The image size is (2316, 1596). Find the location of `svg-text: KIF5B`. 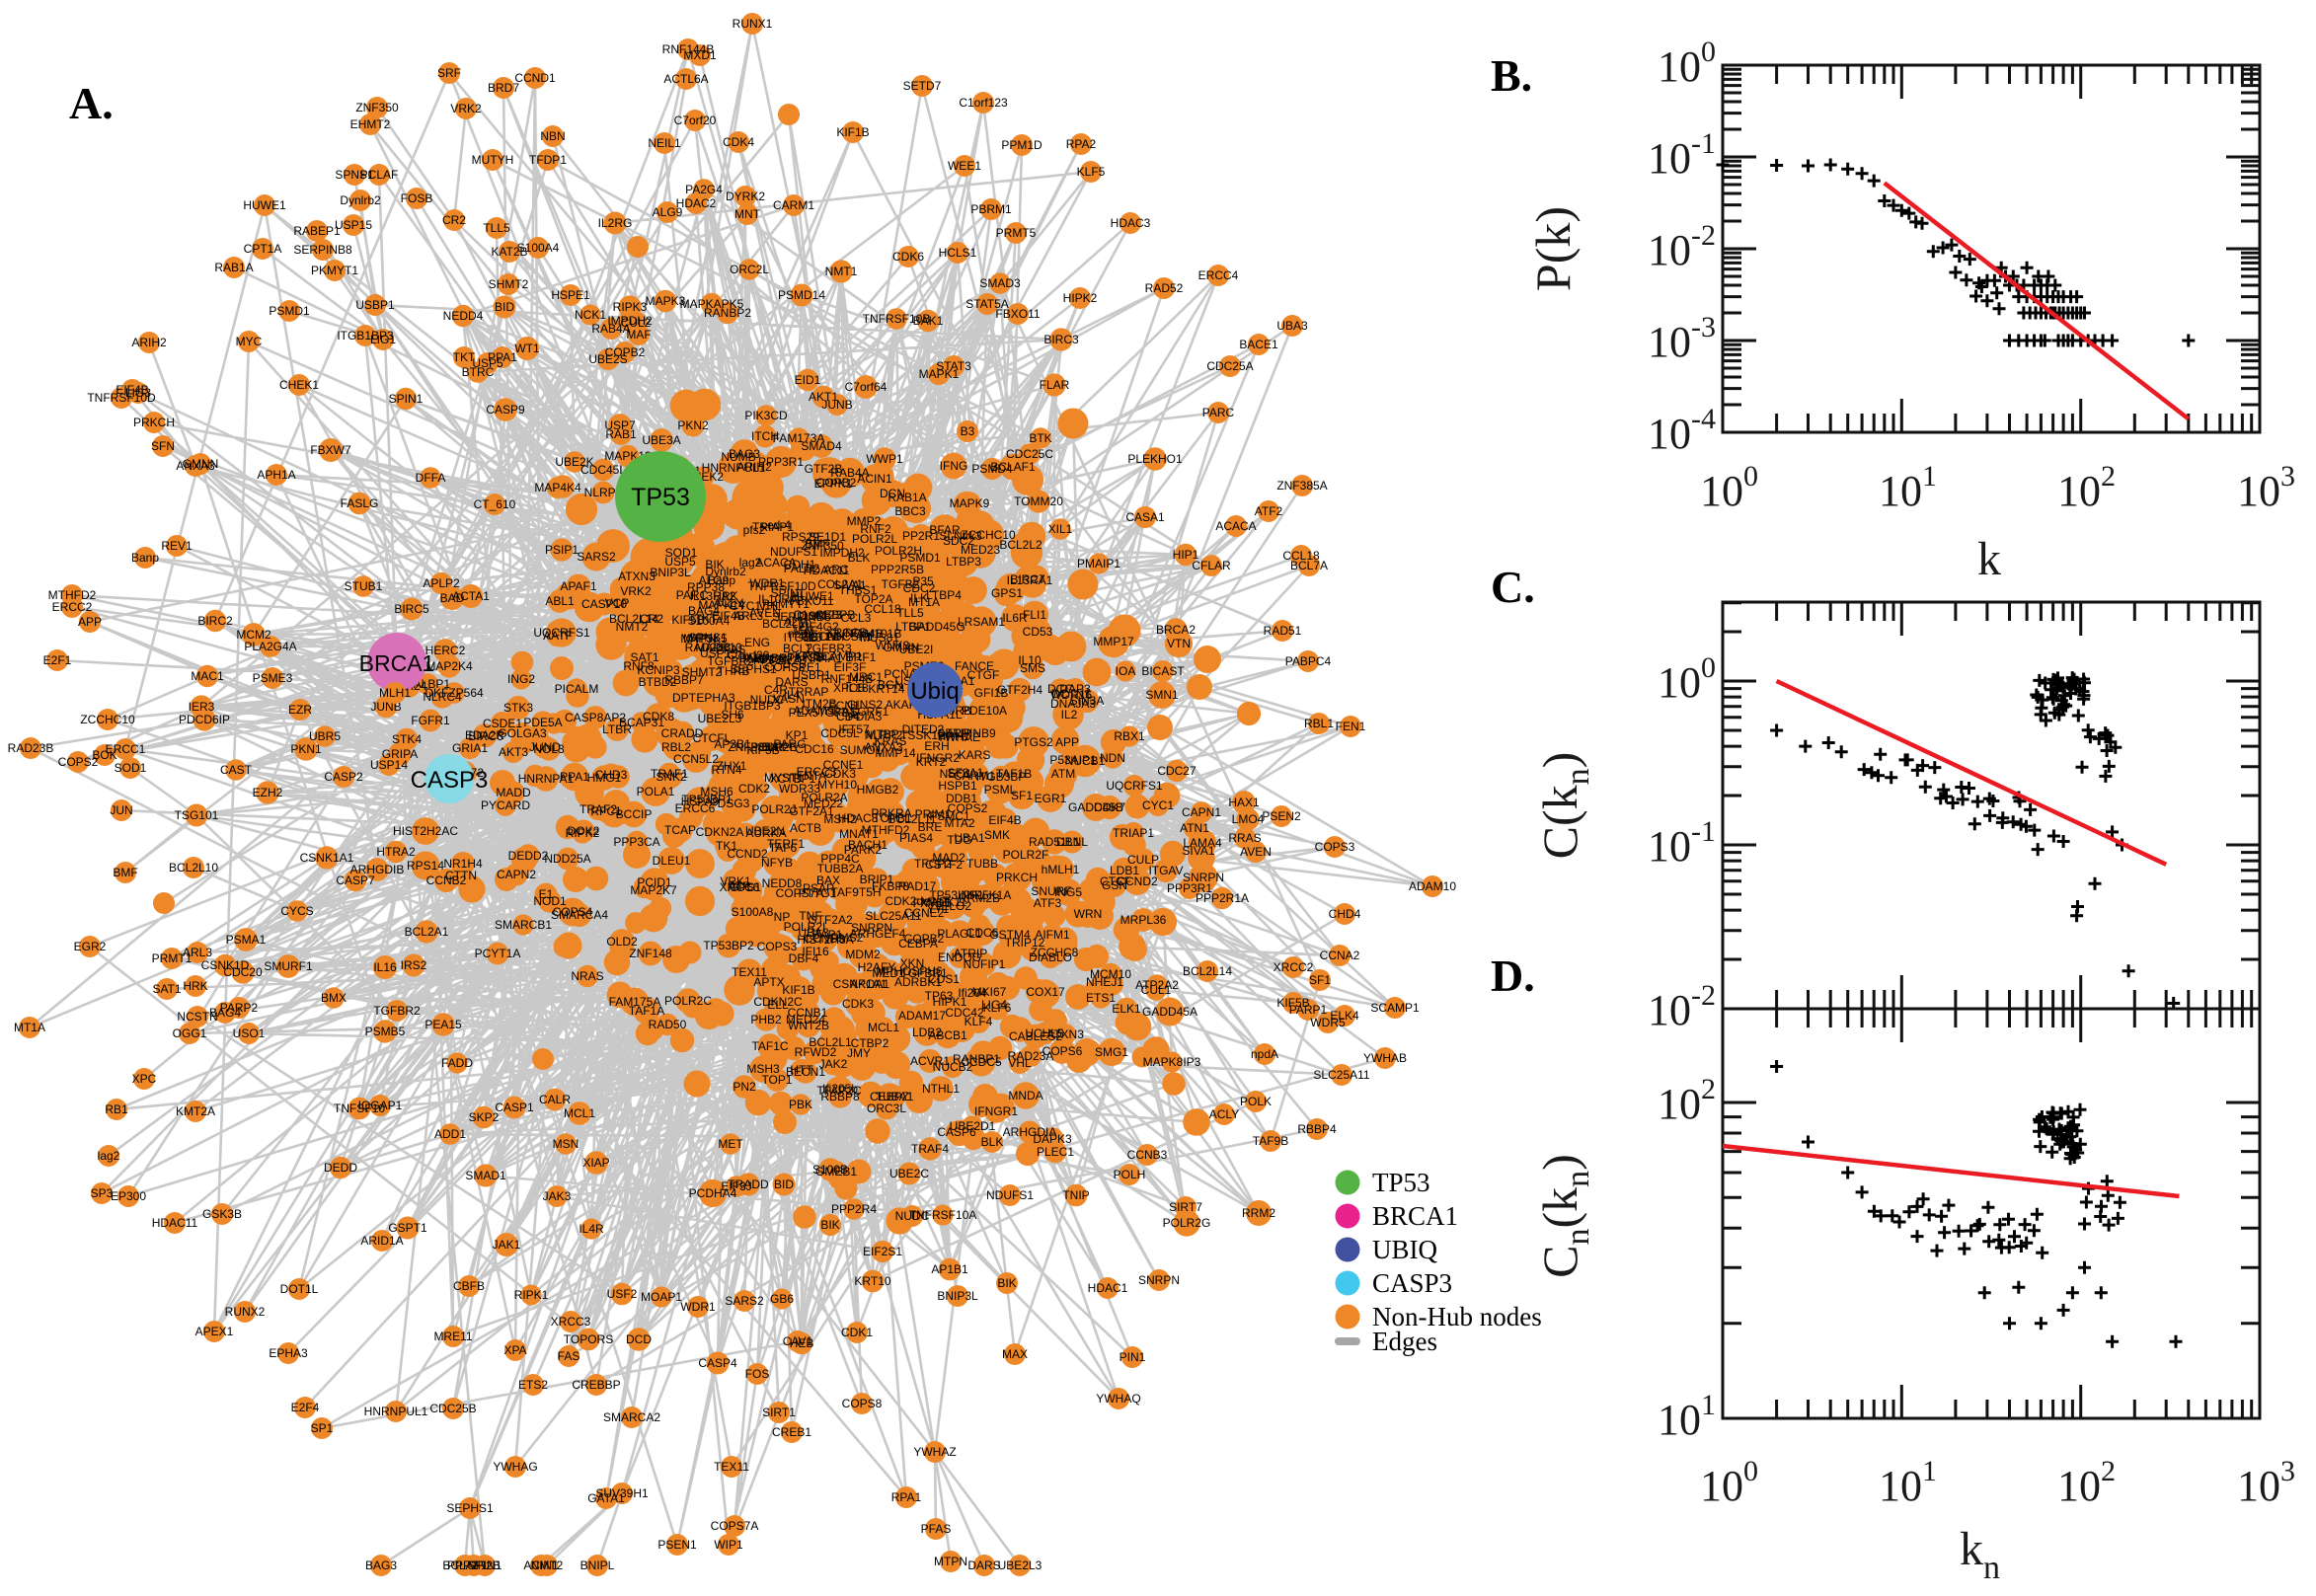

svg-text: KIF5B is located at coordinates (762, 750).